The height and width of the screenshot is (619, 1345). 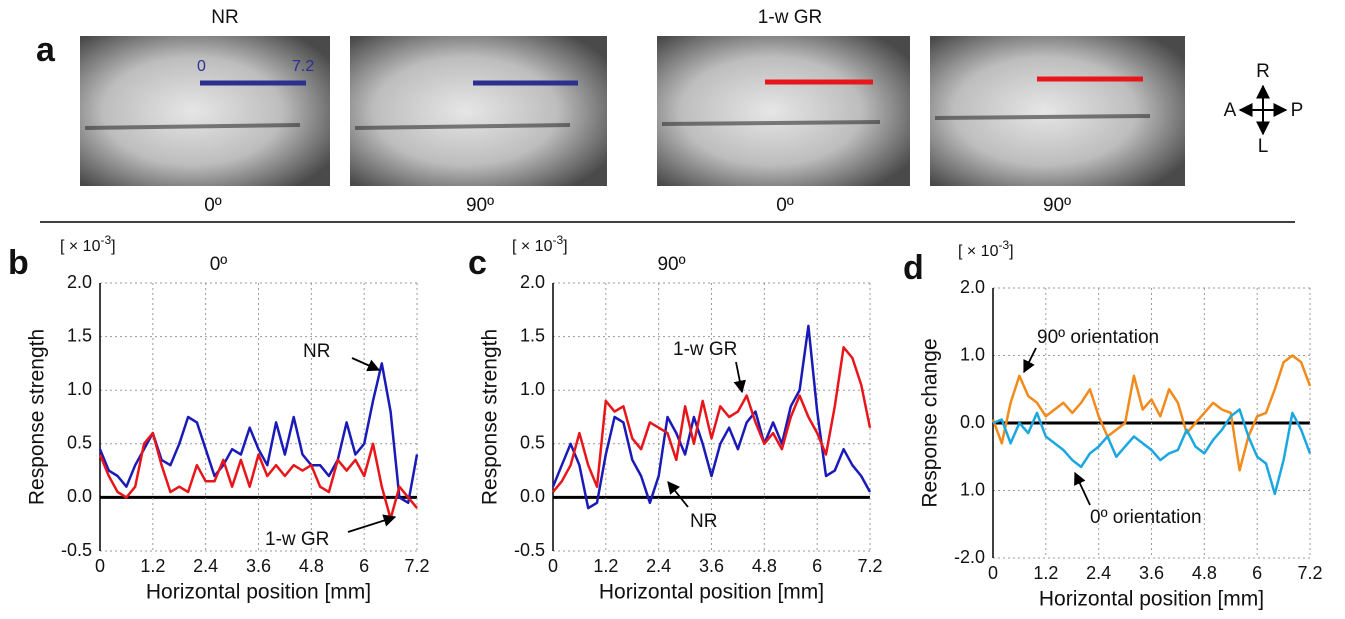 What do you see at coordinates (18, 263) in the screenshot?
I see `panel-label: b` at bounding box center [18, 263].